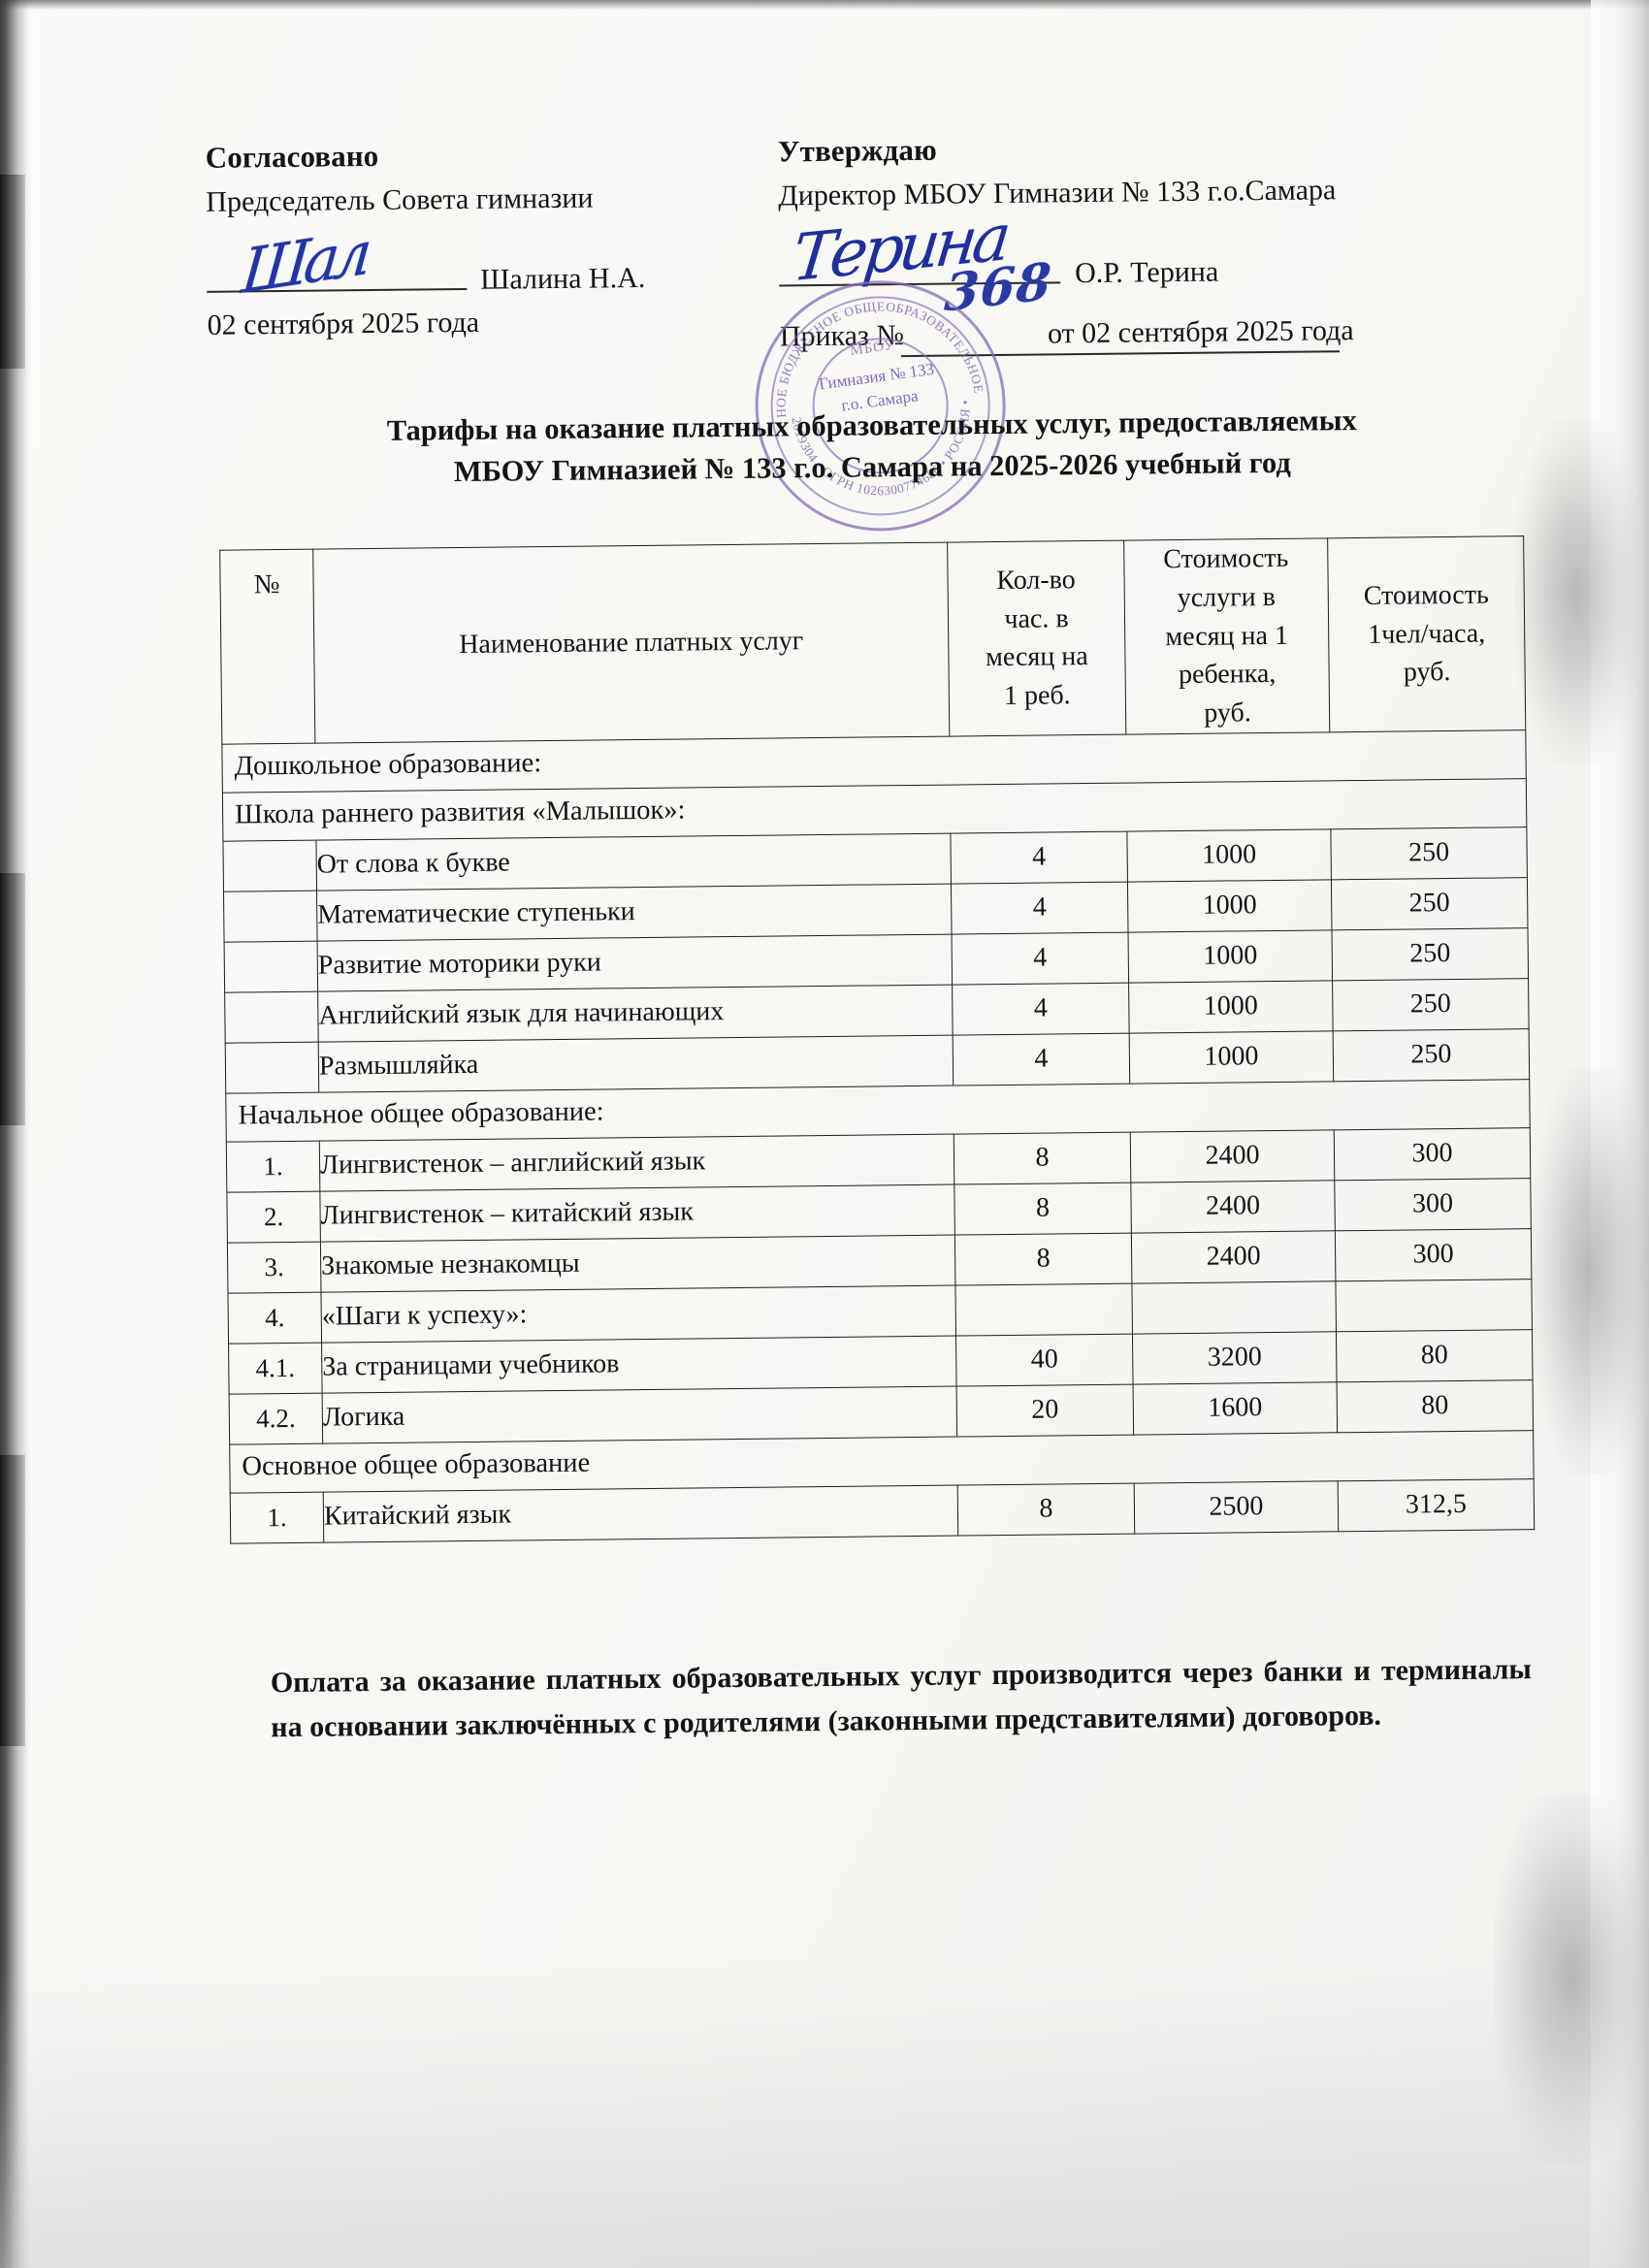 Image resolution: width=1649 pixels, height=2268 pixels. I want to click on col-header-cost-l2: услуги в, so click(1226, 597).